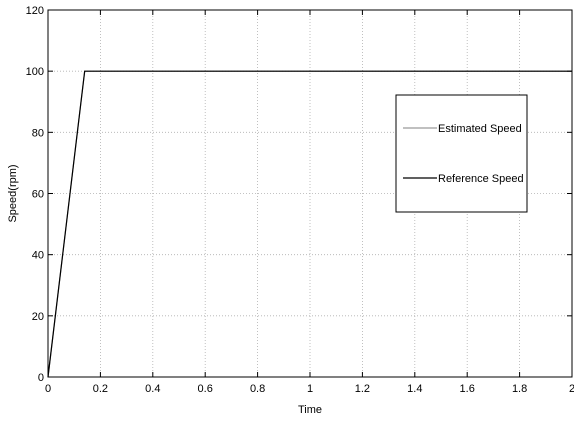  What do you see at coordinates (519, 389) in the screenshot?
I see `x-tick-label: 1.8` at bounding box center [519, 389].